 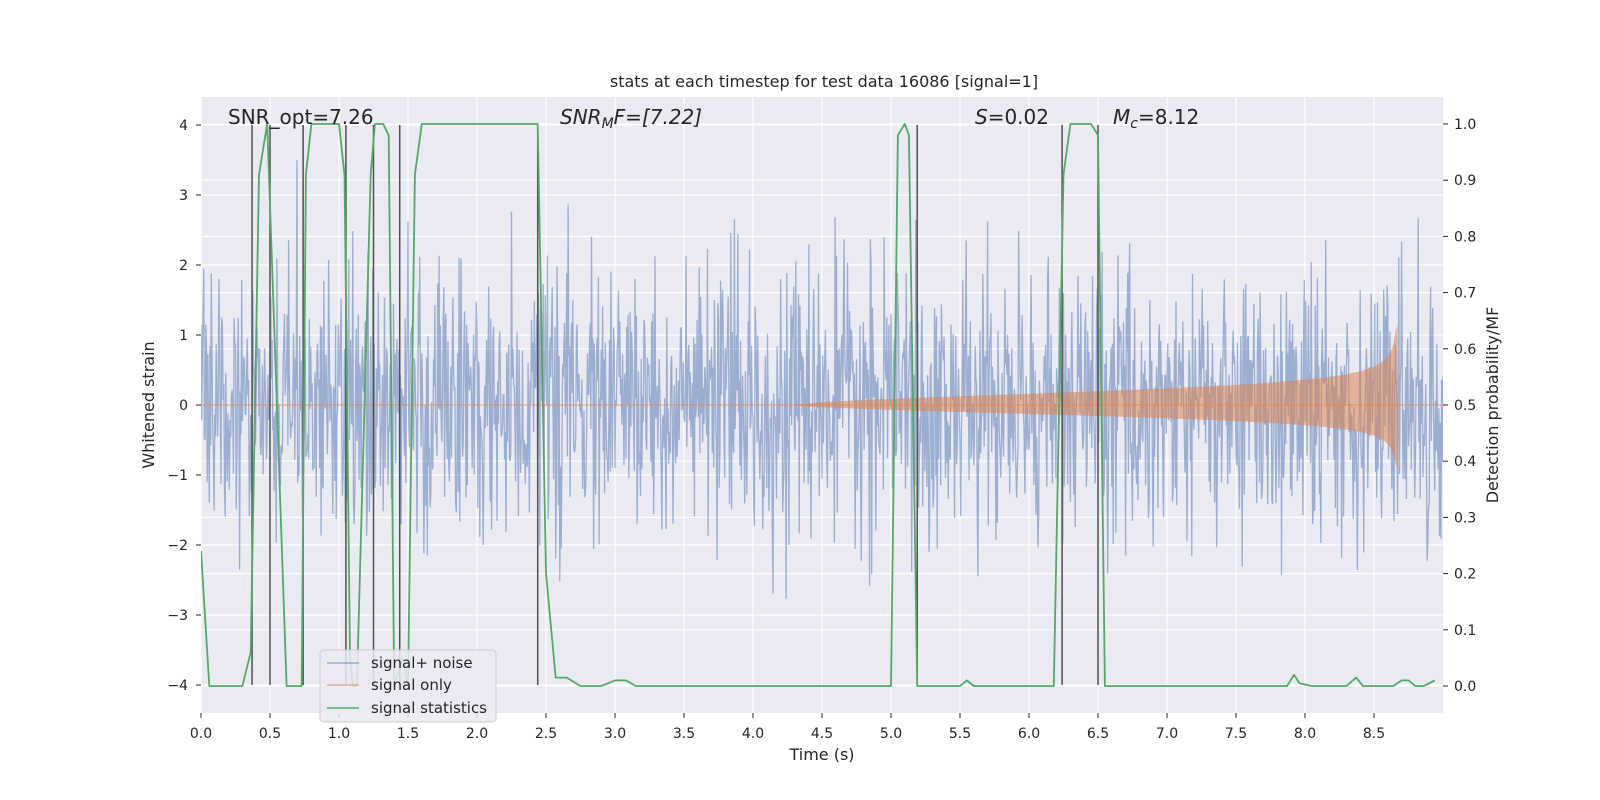 What do you see at coordinates (183, 266) in the screenshot?
I see `y-tick-label: 2` at bounding box center [183, 266].